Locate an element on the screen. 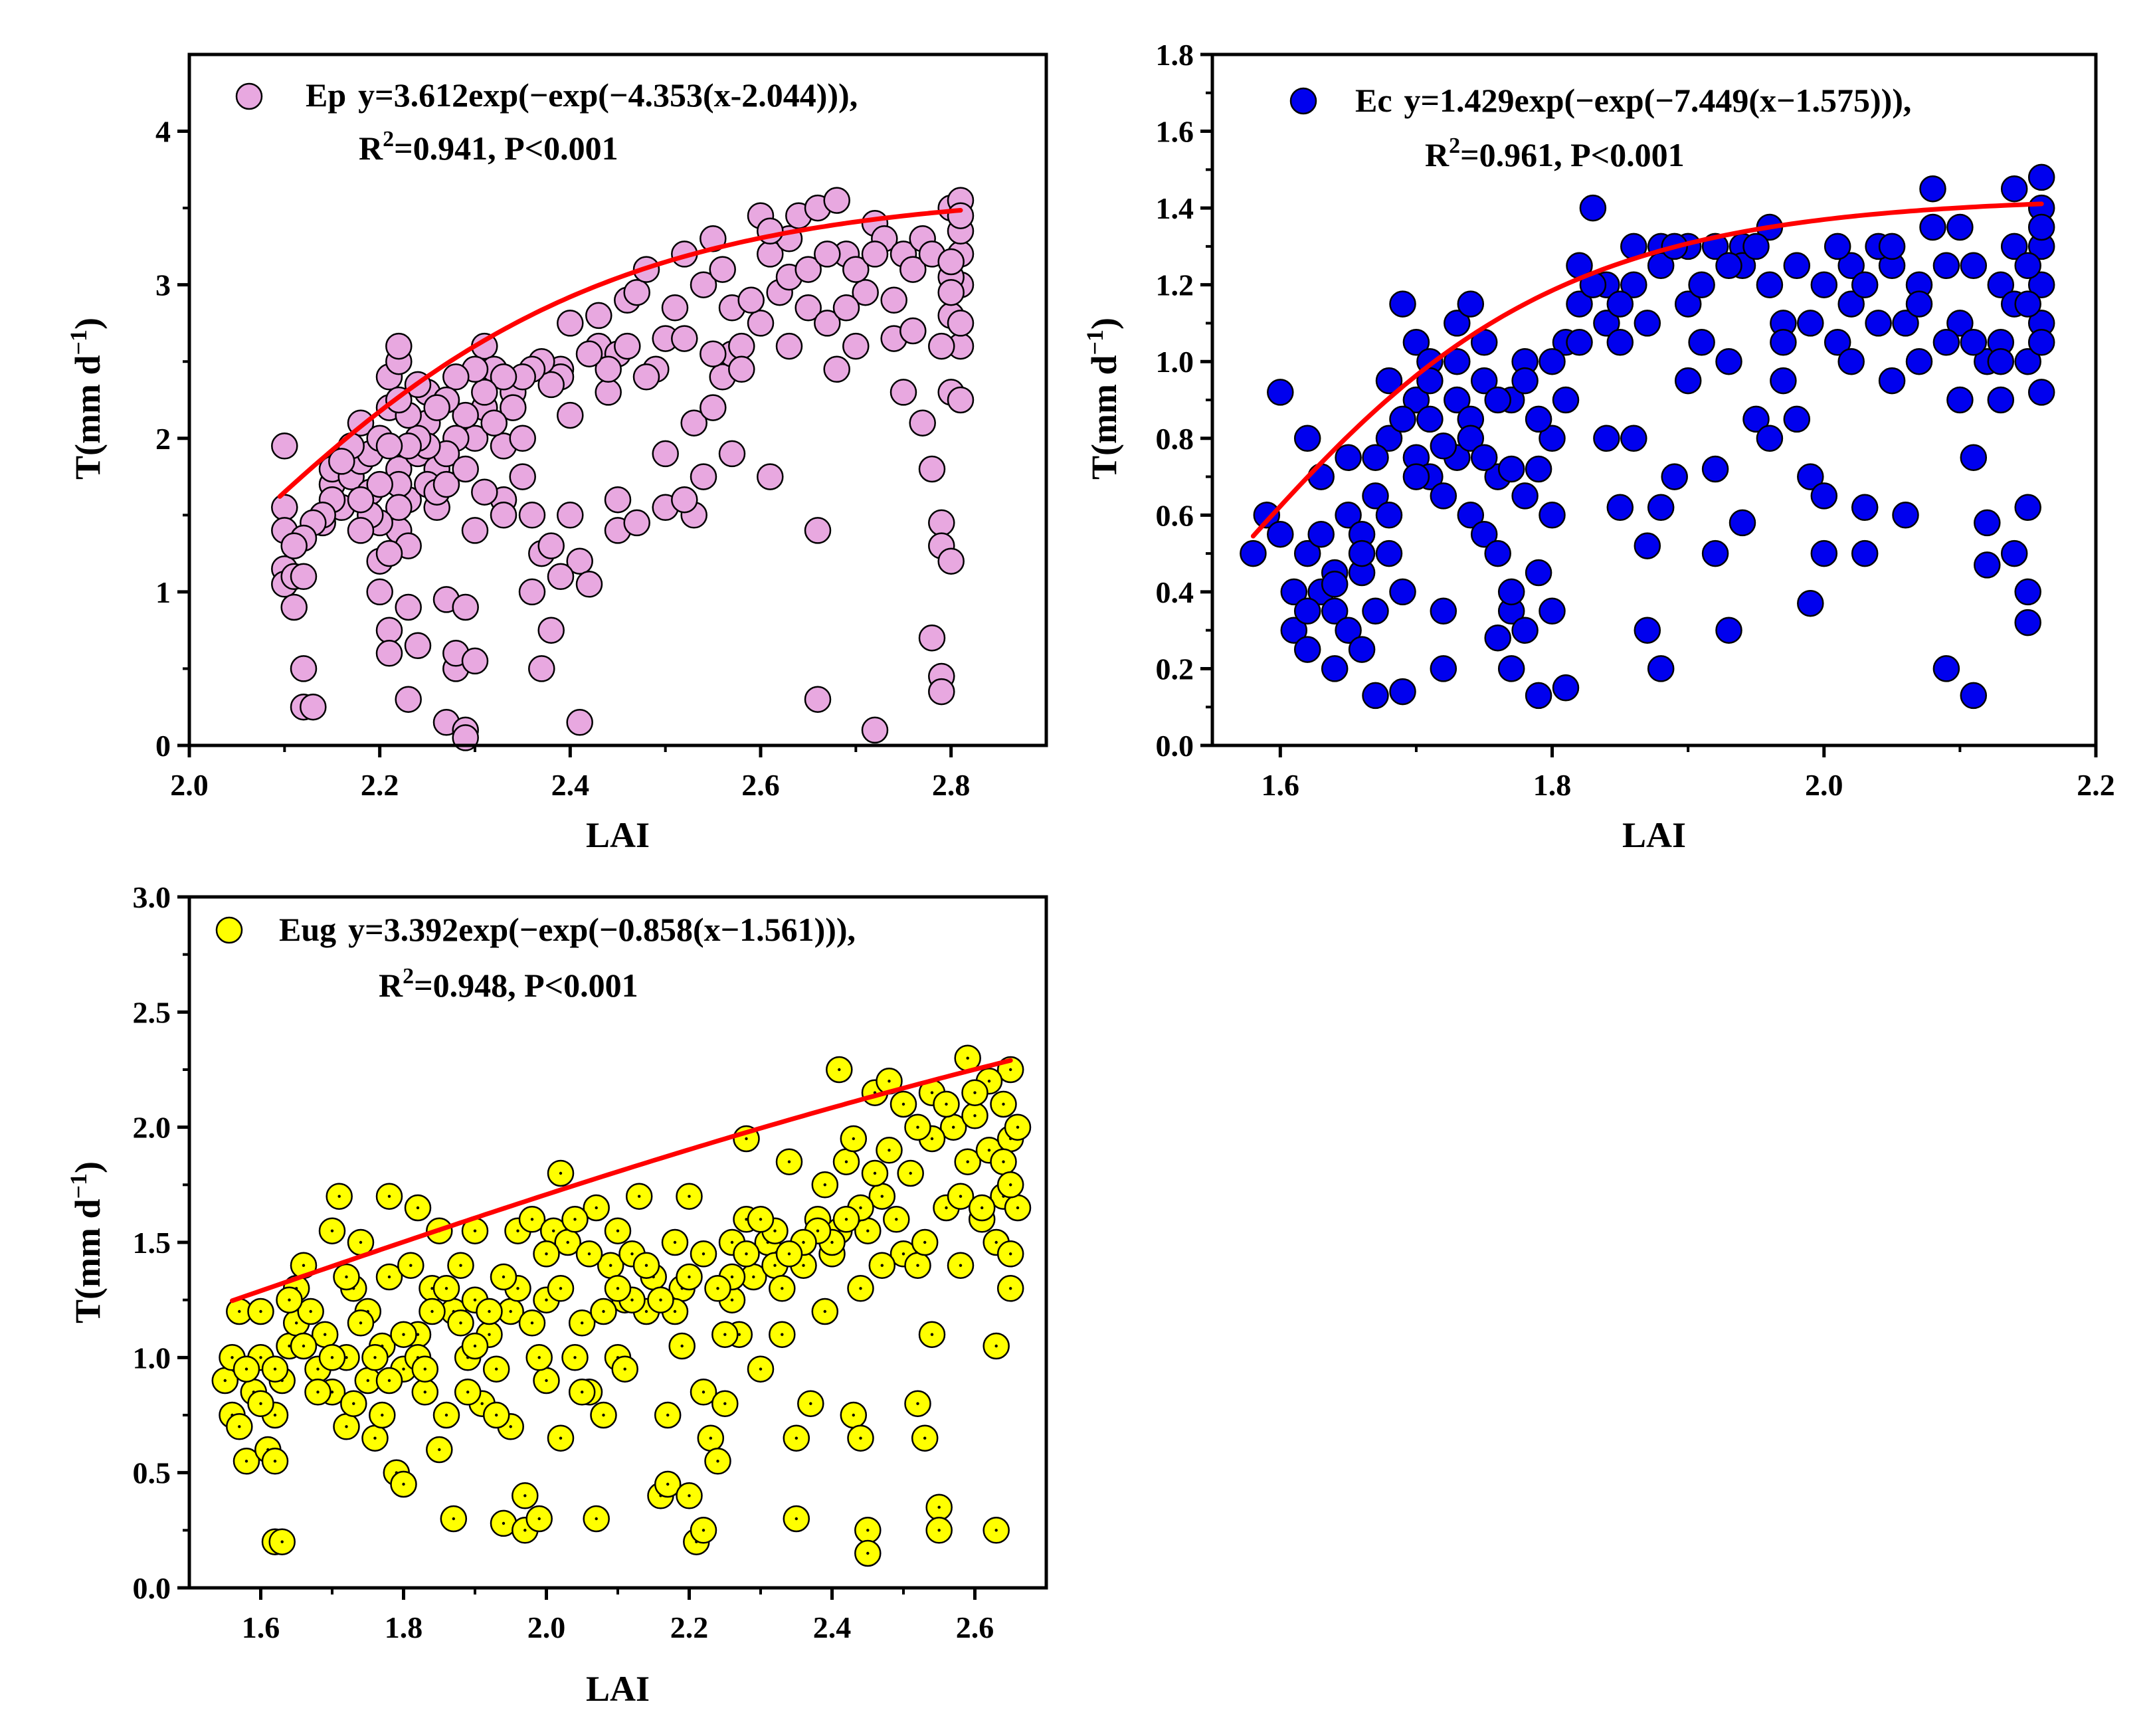 The image size is (2153, 1736). points-ep is located at coordinates (623, 469).